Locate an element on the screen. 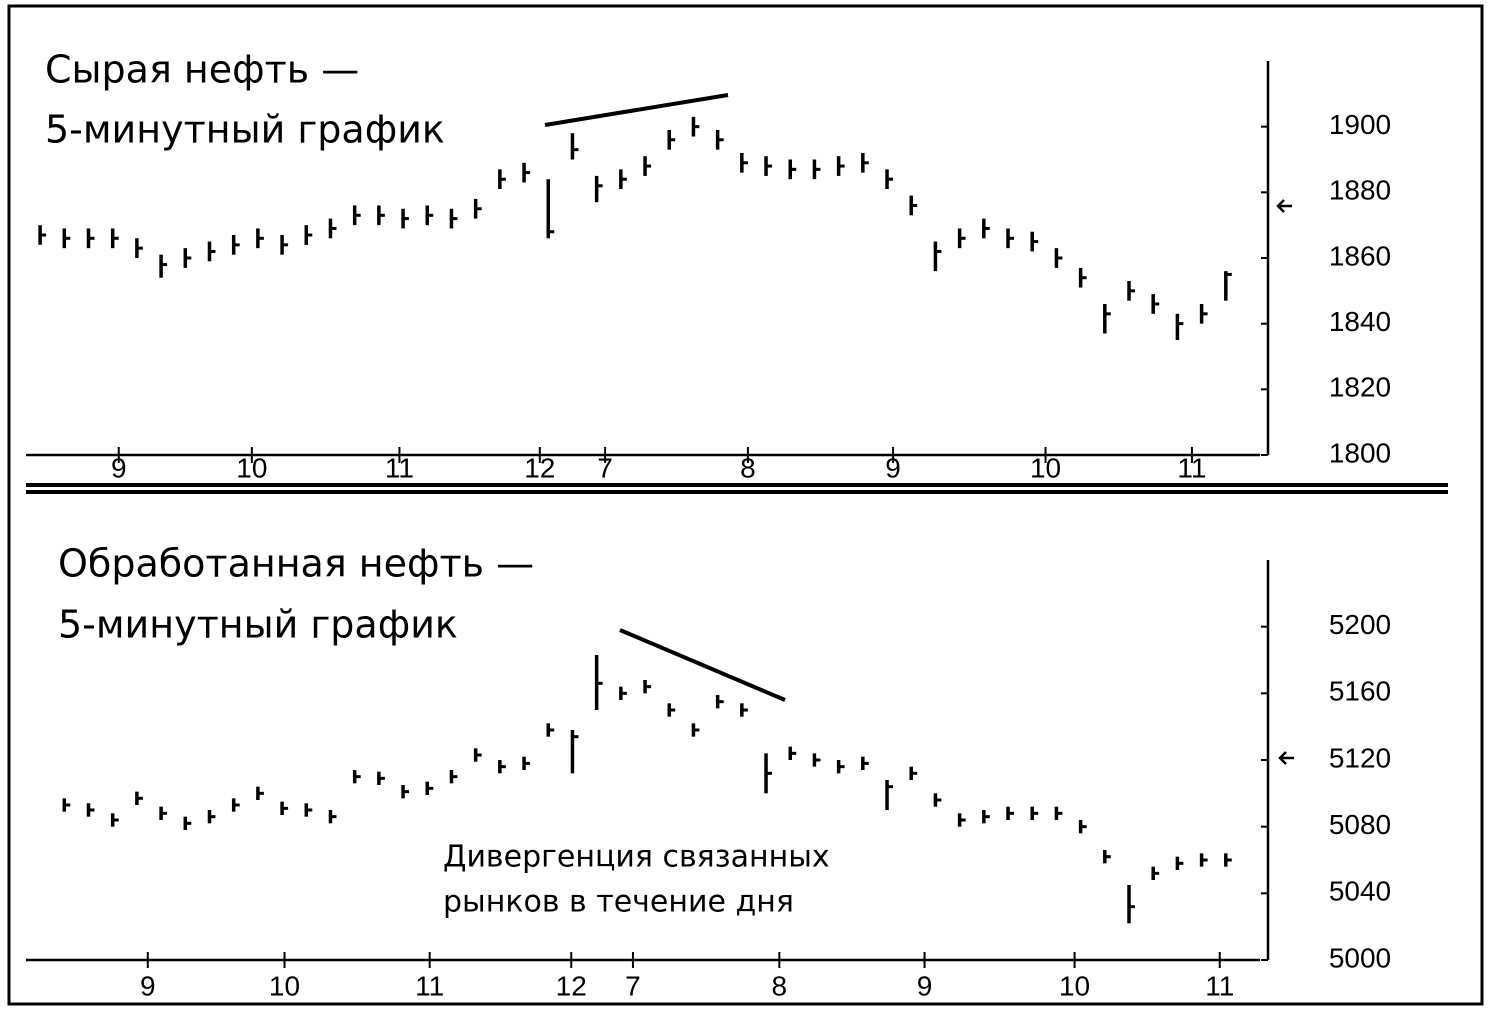  annotation: Дивергенция связанных is located at coordinates (636, 857).